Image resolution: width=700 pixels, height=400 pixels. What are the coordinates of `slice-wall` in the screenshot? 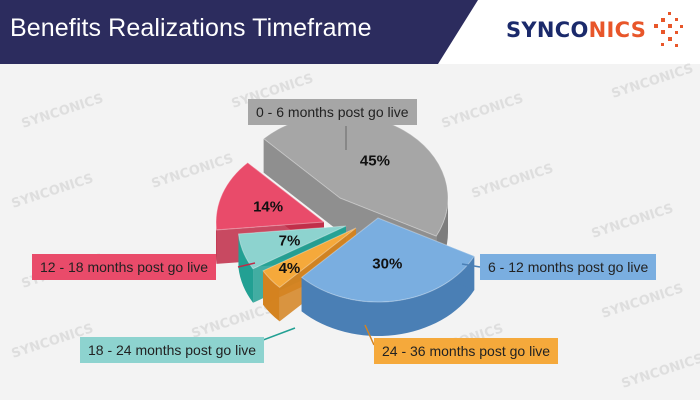 It's located at (388, 296).